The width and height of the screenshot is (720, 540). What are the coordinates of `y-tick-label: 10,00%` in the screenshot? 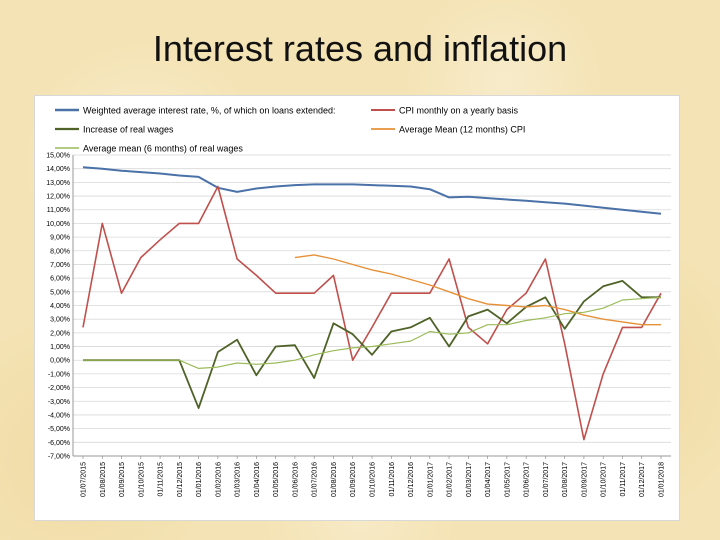 It's located at (58, 224).